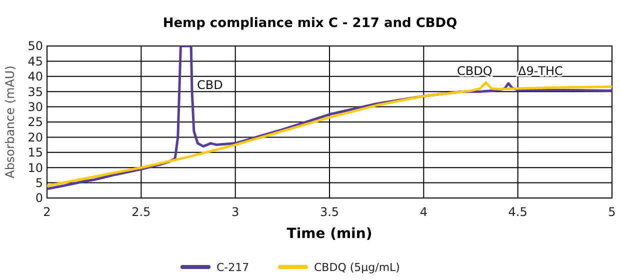  What do you see at coordinates (39, 183) in the screenshot?
I see `y-tick-label: 5` at bounding box center [39, 183].